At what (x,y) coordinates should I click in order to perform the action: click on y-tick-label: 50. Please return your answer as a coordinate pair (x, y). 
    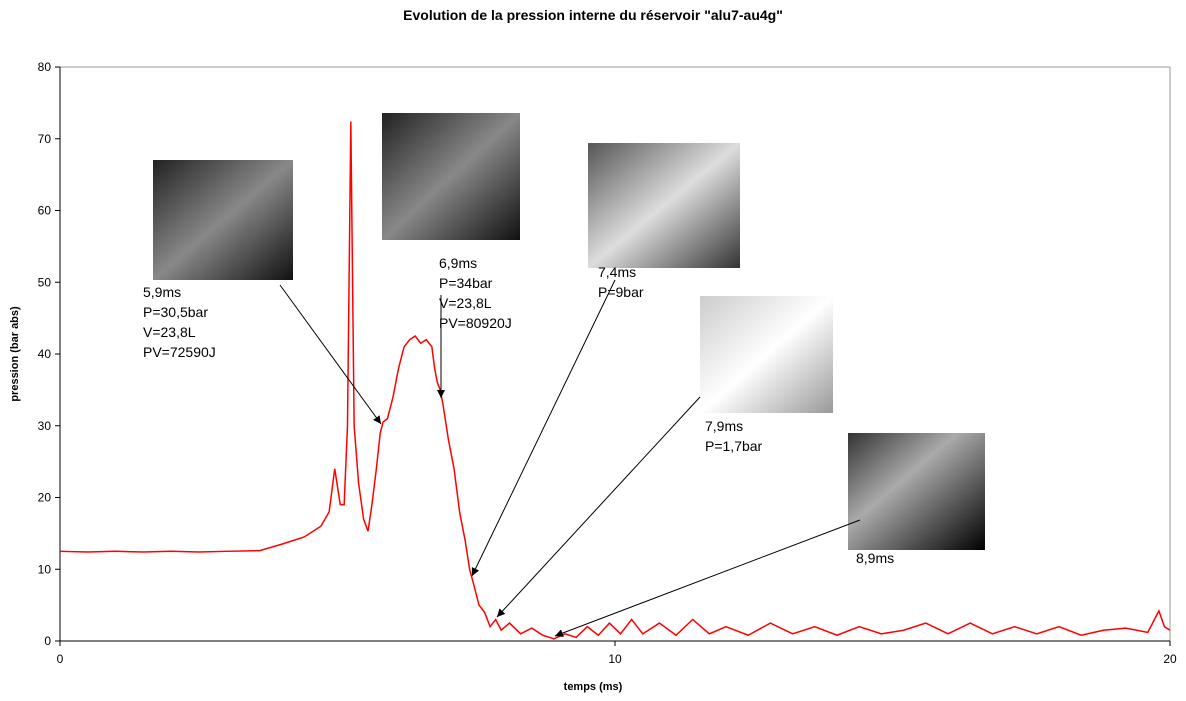
    Looking at the image, I should click on (45, 282).